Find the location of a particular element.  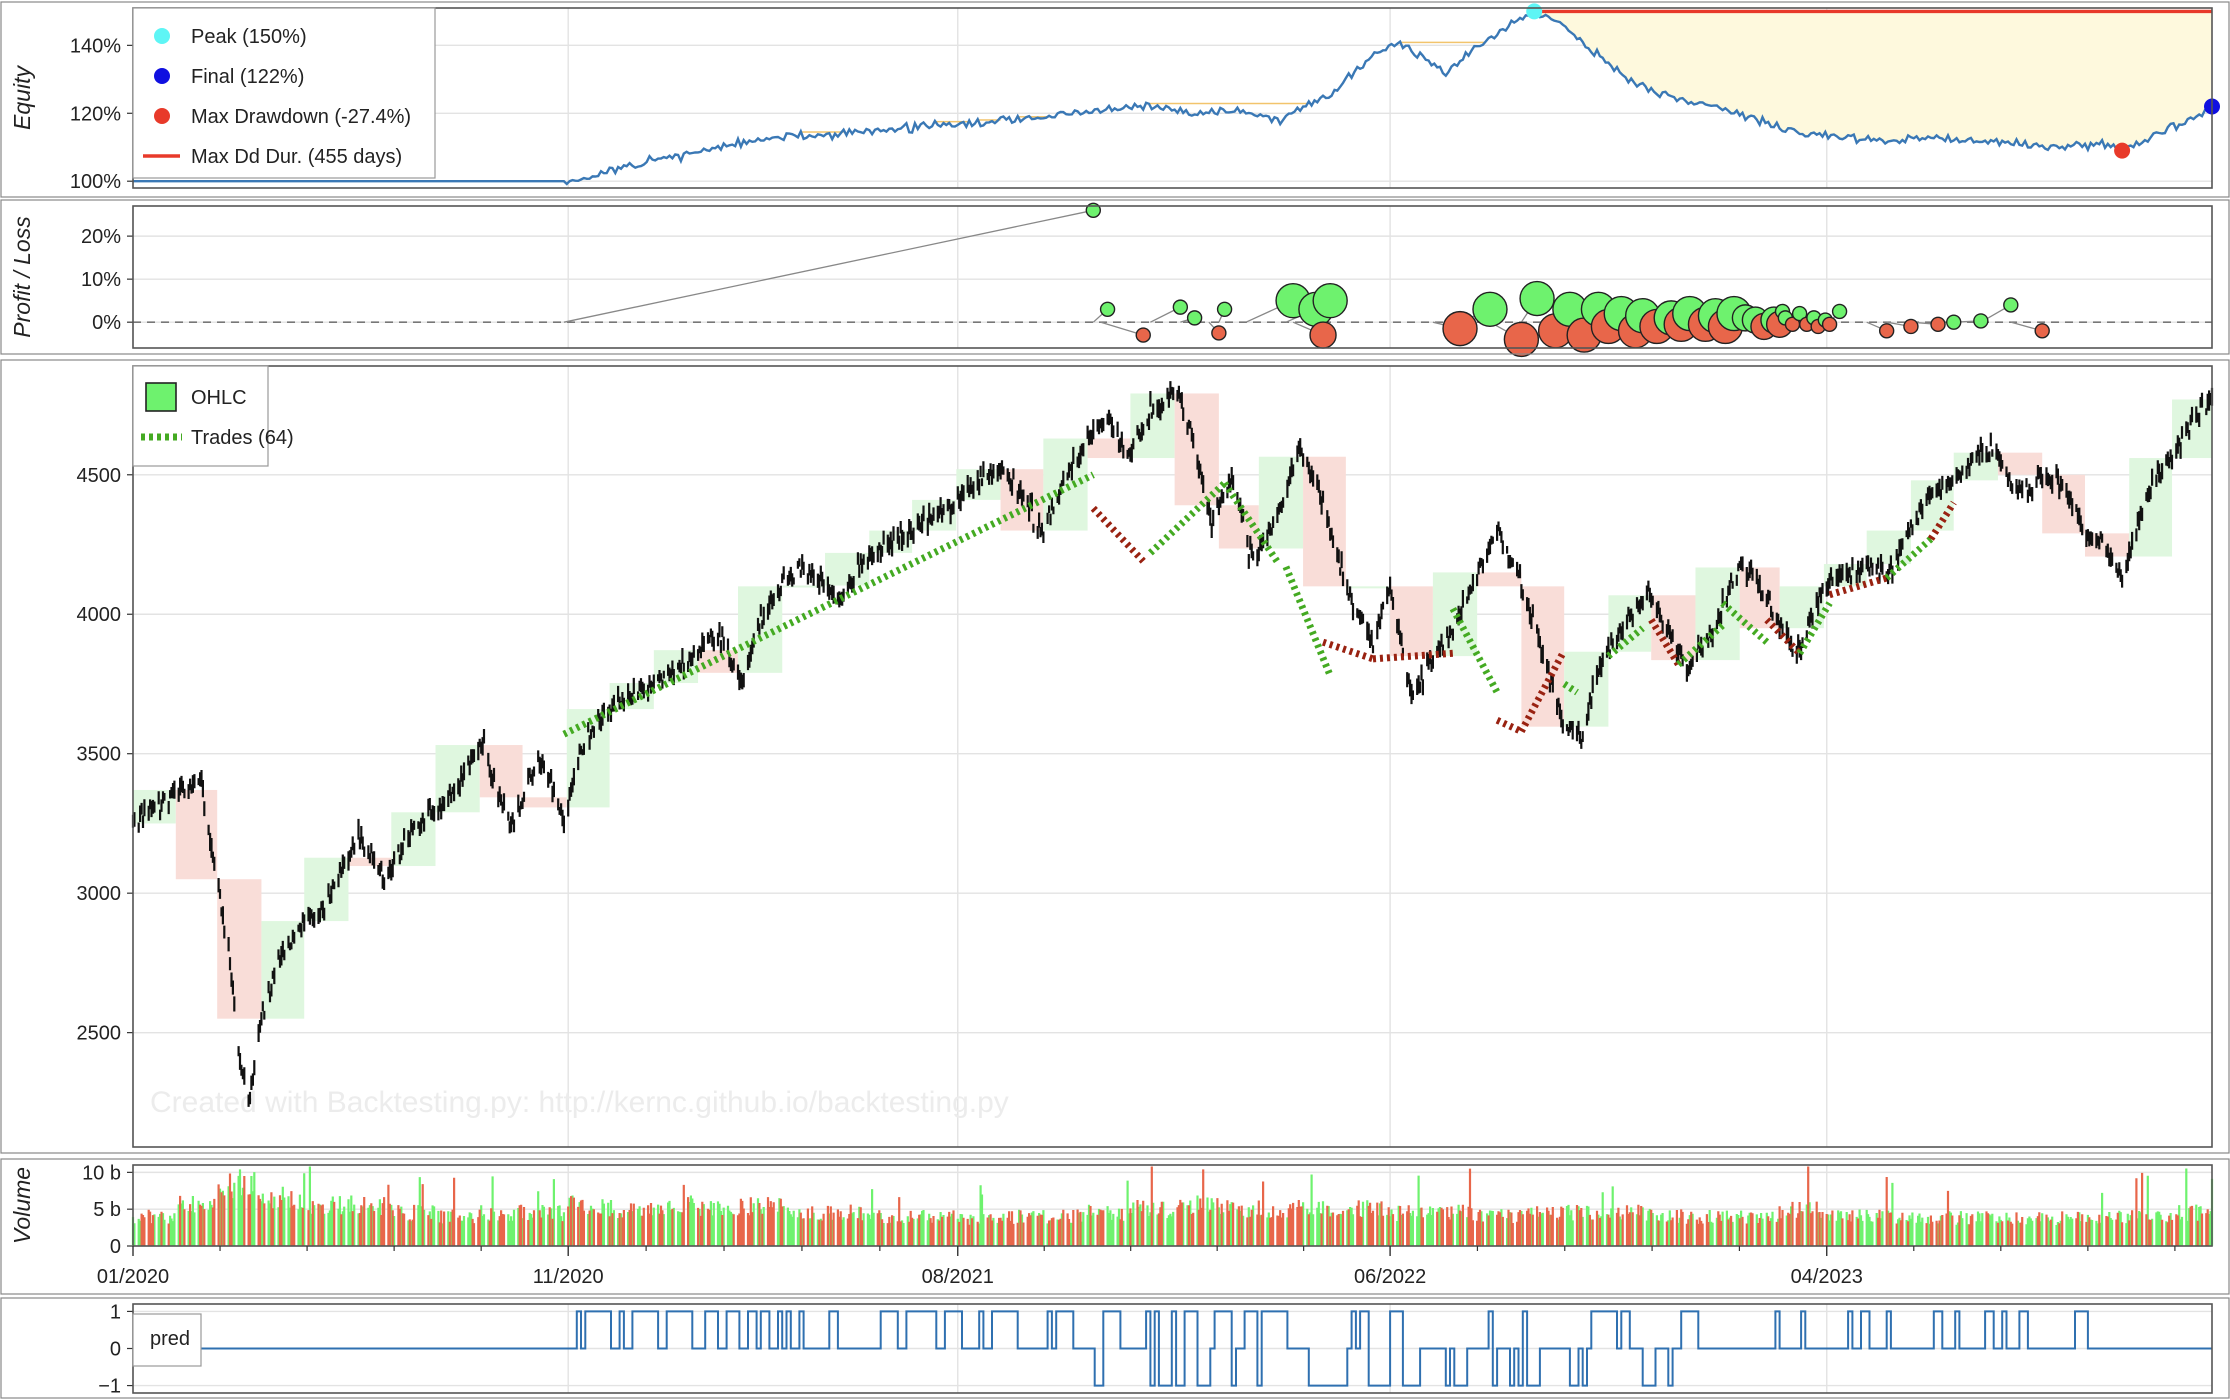

volume-ytick-label: 10 b is located at coordinates (101, 1173).